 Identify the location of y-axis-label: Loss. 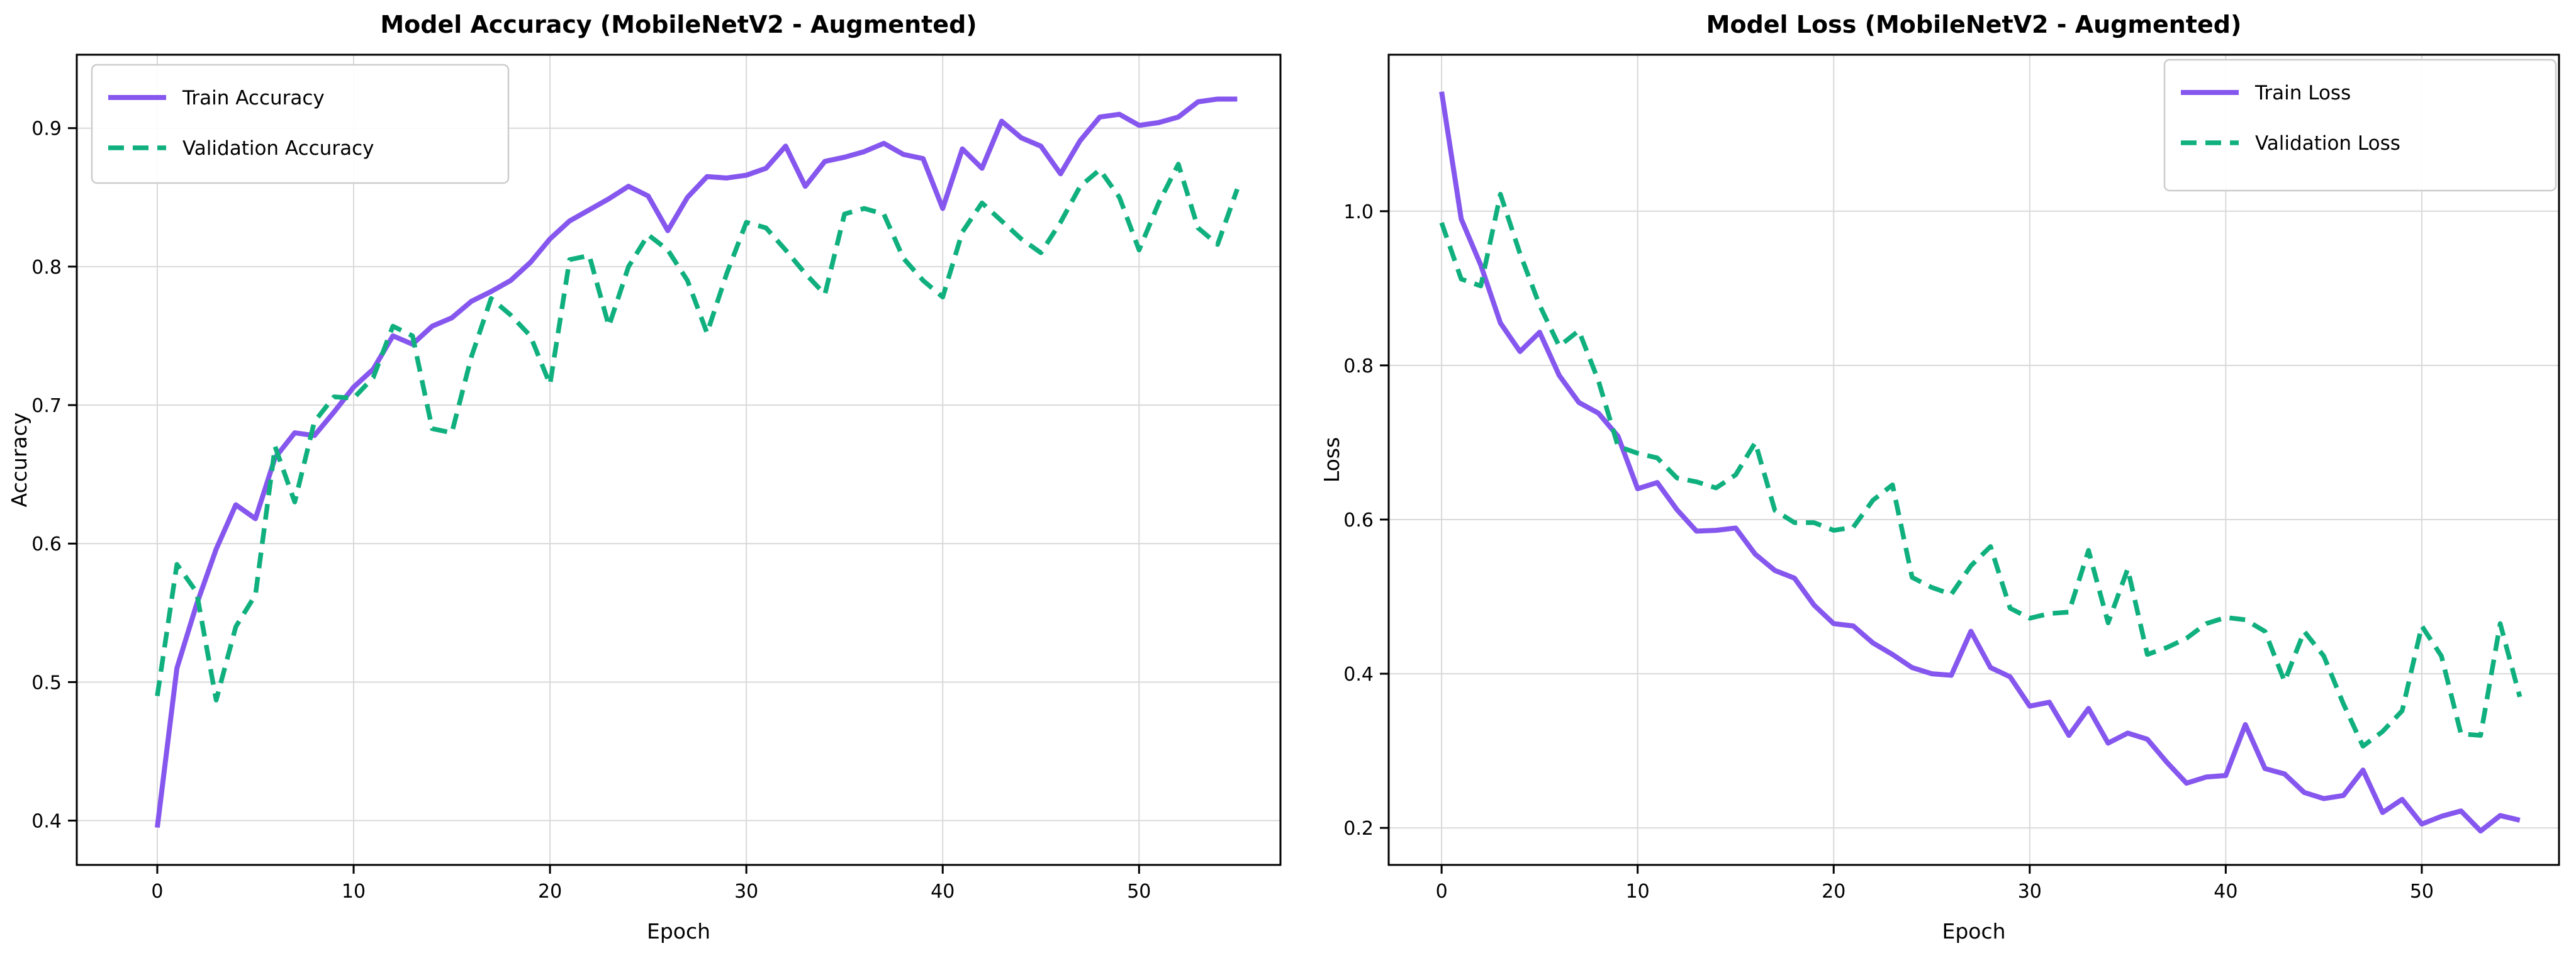
(1331, 459).